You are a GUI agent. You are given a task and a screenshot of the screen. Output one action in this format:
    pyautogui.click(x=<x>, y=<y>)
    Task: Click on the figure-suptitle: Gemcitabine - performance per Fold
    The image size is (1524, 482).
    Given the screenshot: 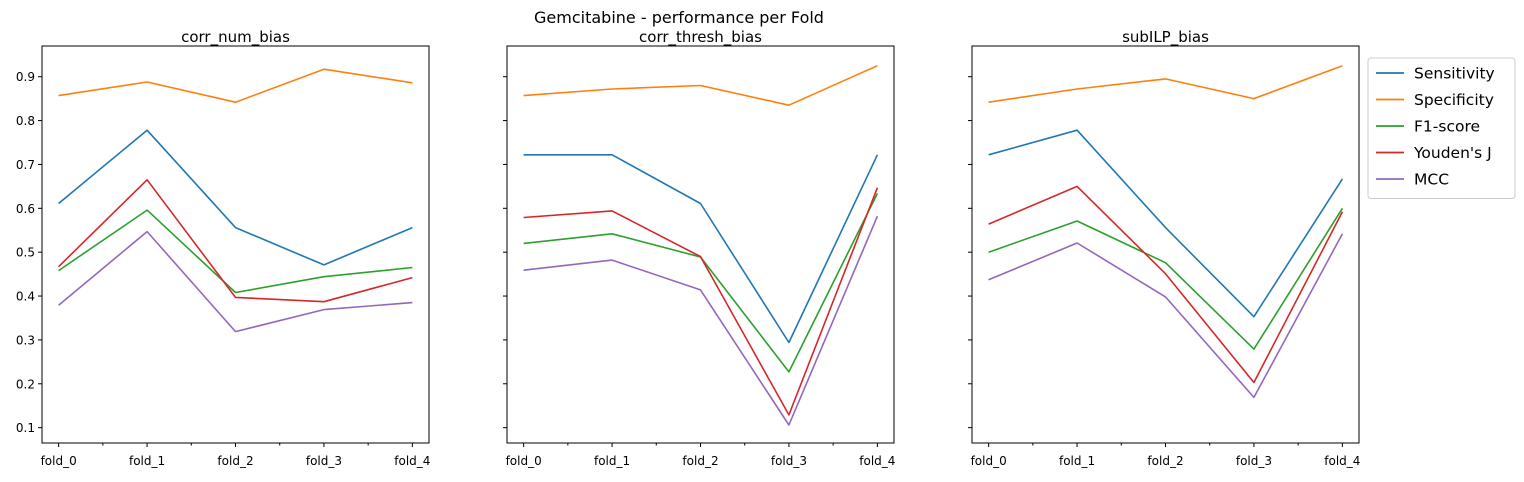 What is the action you would take?
    pyautogui.click(x=679, y=17)
    